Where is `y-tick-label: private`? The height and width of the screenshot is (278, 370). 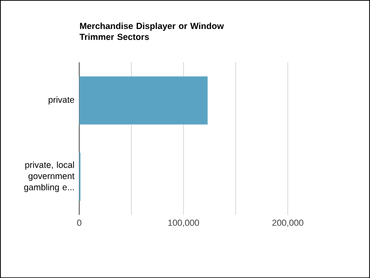 y-tick-label: private is located at coordinates (61, 100).